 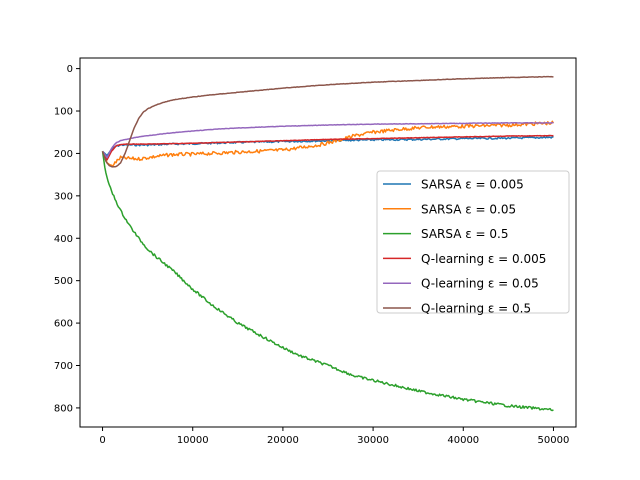 I want to click on legend-entry: SARSA ε = 0.5, so click(x=465, y=234).